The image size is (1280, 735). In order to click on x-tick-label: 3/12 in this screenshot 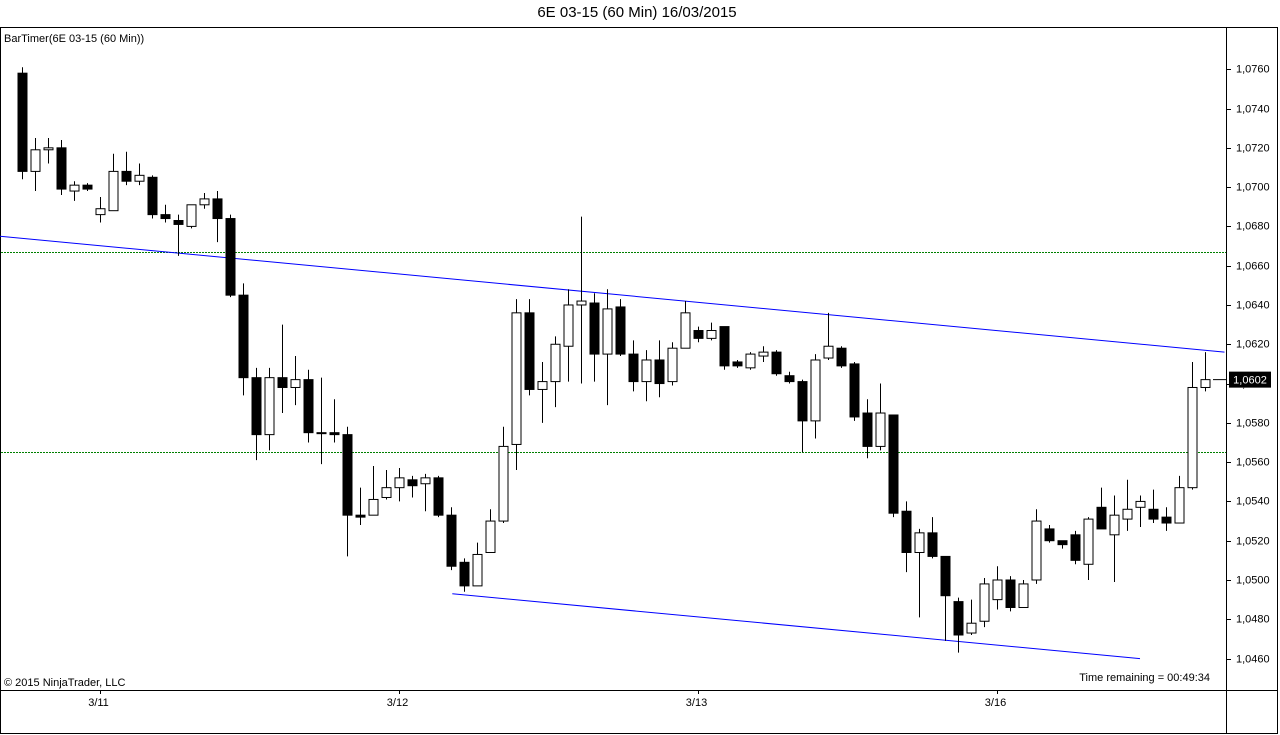, I will do `click(397, 703)`.